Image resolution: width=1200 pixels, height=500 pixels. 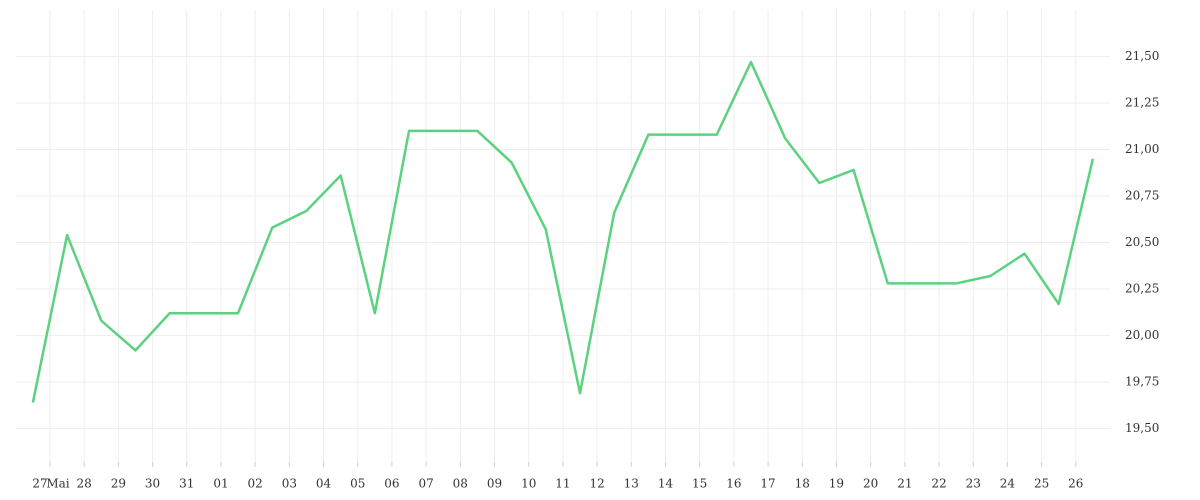 What do you see at coordinates (460, 484) in the screenshot?
I see `x-tick-label: 08` at bounding box center [460, 484].